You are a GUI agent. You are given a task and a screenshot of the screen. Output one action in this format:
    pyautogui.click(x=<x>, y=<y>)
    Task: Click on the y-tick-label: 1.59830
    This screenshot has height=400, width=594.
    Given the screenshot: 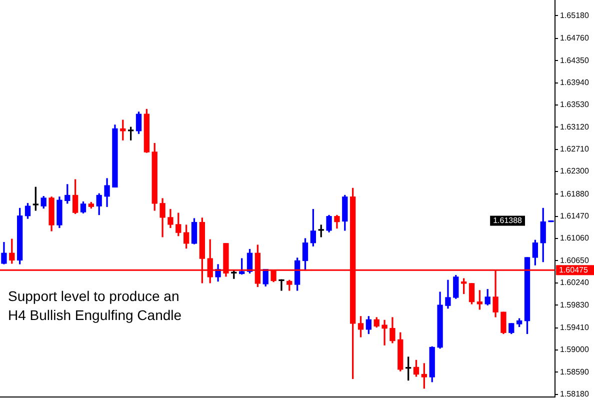 What is the action you would take?
    pyautogui.click(x=575, y=305)
    